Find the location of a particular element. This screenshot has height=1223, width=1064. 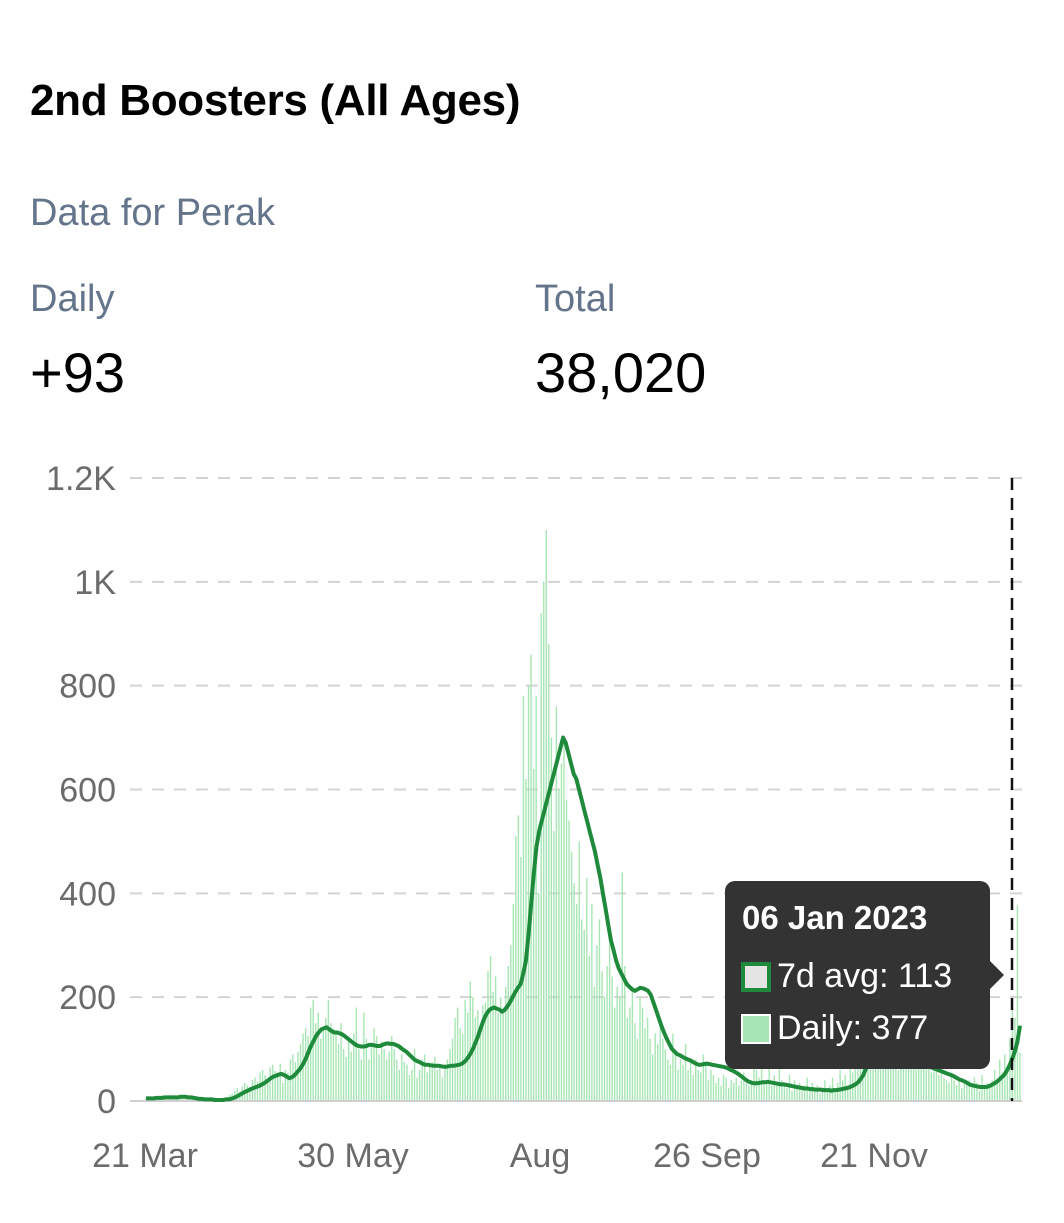

y-tick-label: 200 is located at coordinates (87, 998).